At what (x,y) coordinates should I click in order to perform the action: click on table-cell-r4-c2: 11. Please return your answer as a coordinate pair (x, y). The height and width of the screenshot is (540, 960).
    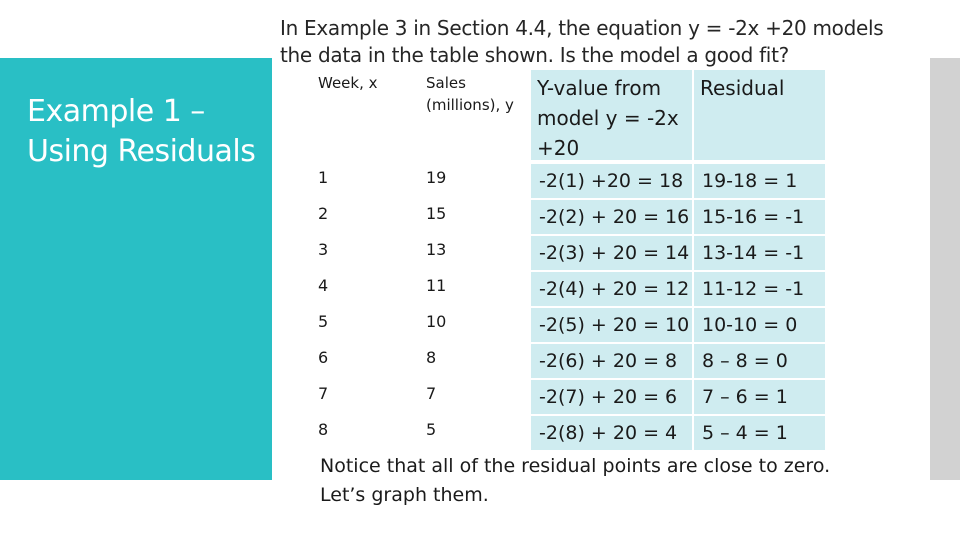
    Looking at the image, I should click on (436, 285).